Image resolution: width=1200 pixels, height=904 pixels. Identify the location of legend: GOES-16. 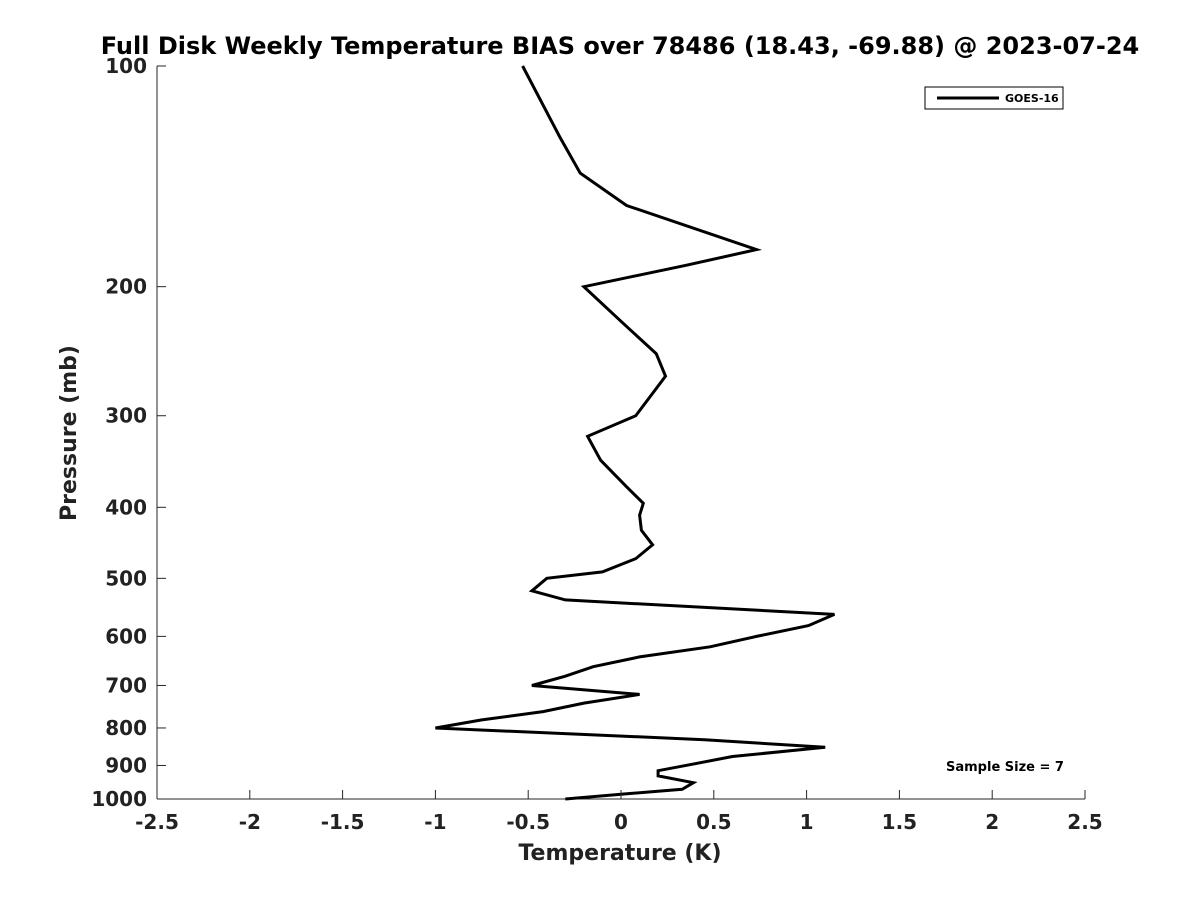
(994, 98).